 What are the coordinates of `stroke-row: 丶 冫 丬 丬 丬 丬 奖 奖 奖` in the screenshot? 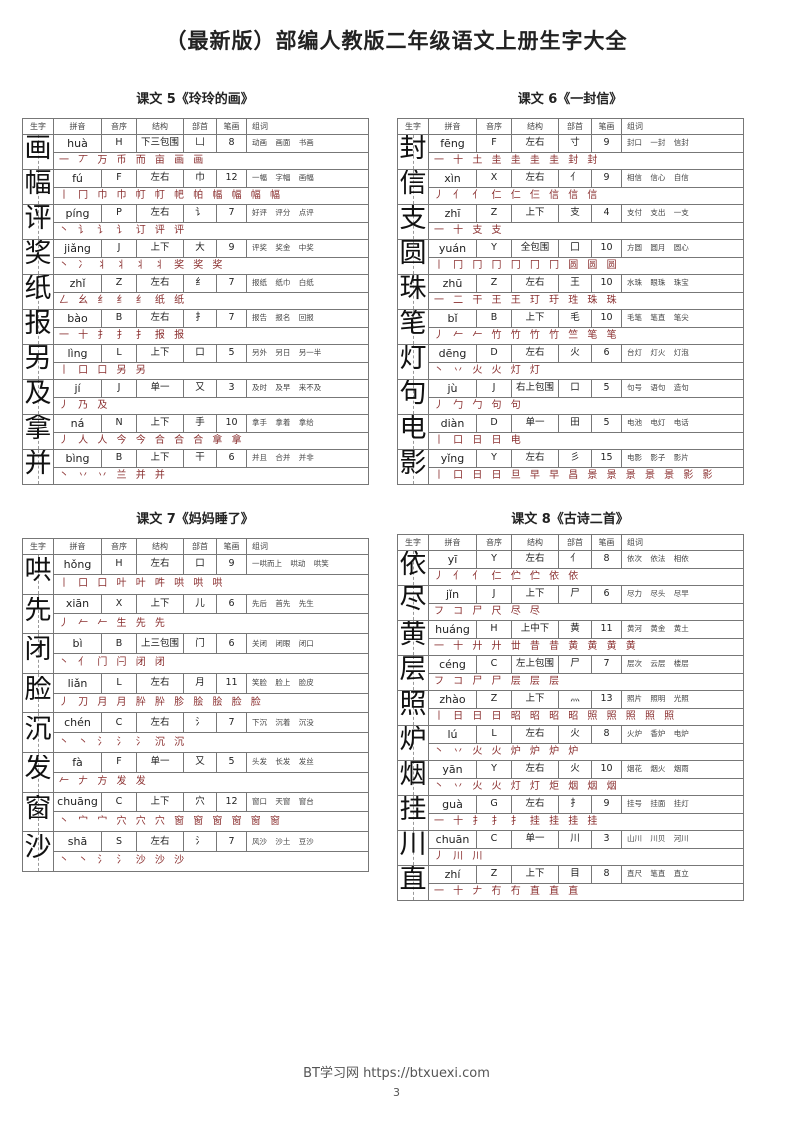 It's located at (196, 265).